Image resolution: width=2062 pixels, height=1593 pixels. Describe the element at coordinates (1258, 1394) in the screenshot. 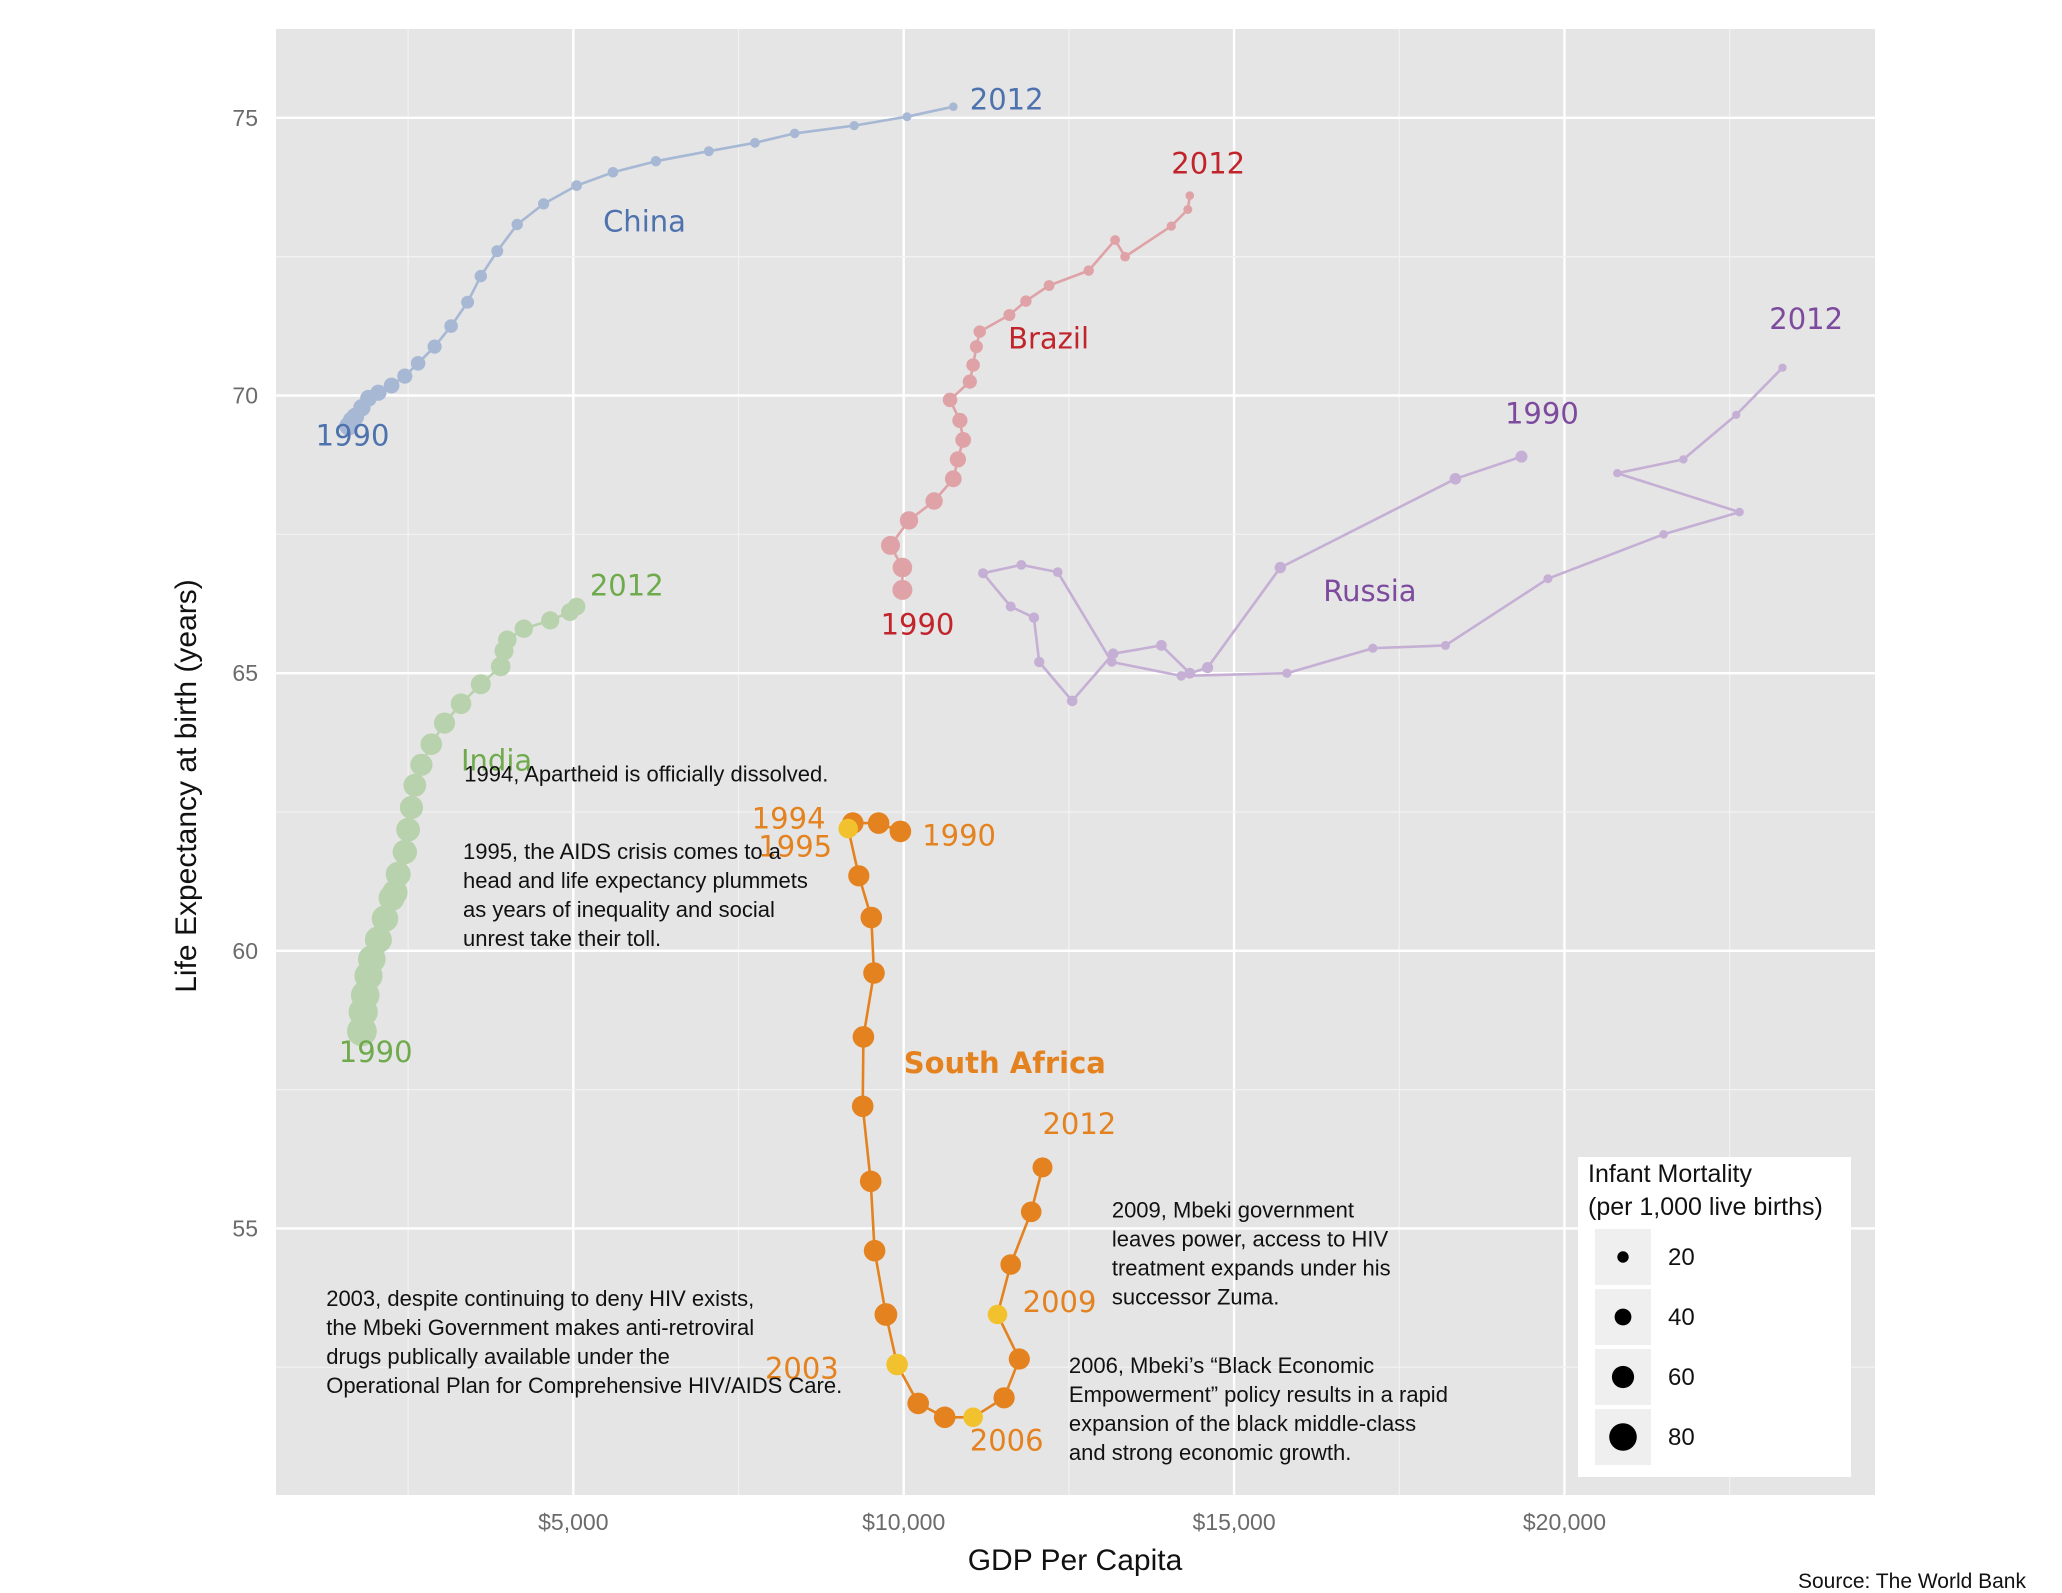

I see `annotation-line: Empowerment” policy results in a rapid` at that location.